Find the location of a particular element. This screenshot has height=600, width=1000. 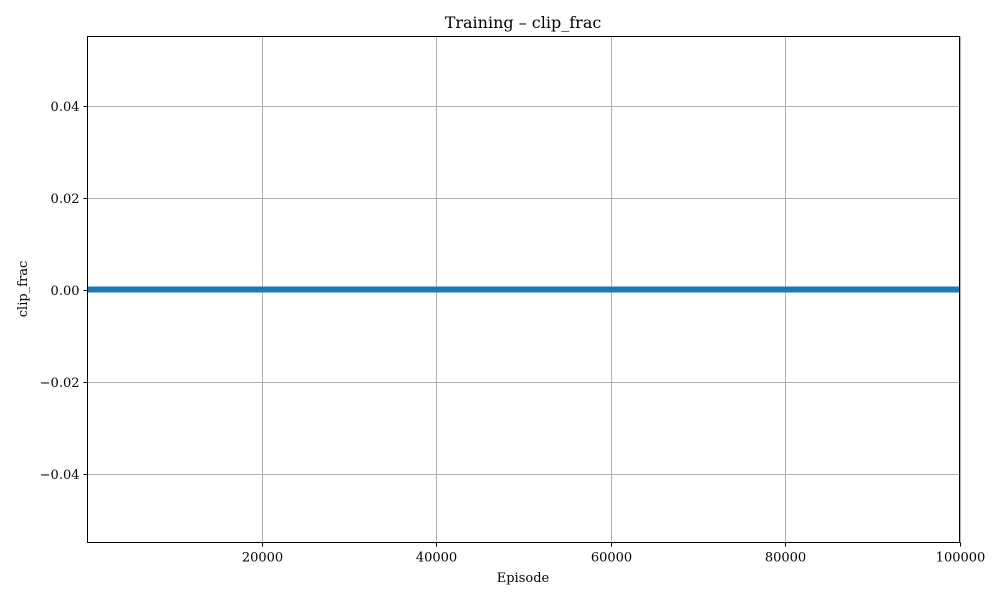

y-ticks: 0.04 0.02 0.00 −0.02 −0.04 is located at coordinates (64, 291).